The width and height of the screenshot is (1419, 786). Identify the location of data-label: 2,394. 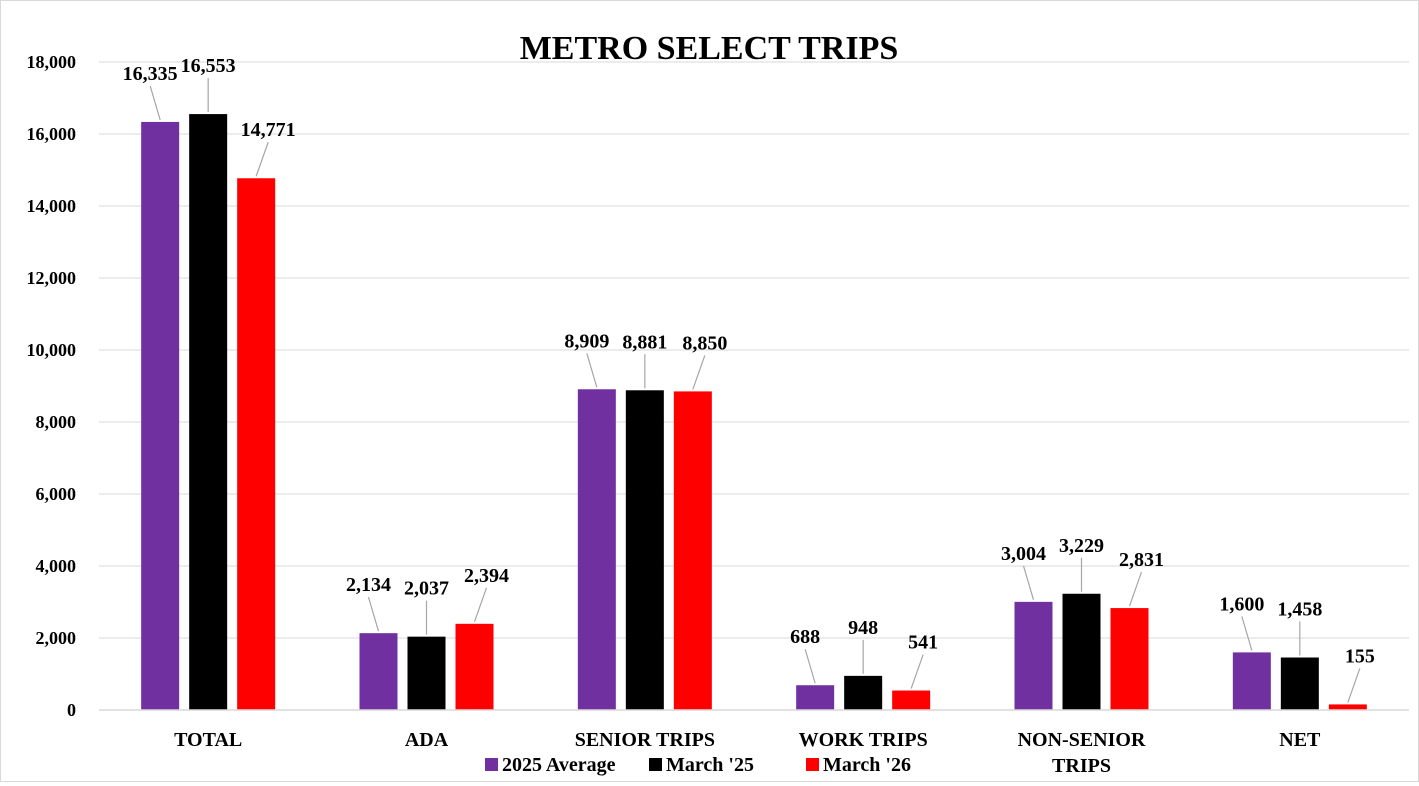
(486, 576).